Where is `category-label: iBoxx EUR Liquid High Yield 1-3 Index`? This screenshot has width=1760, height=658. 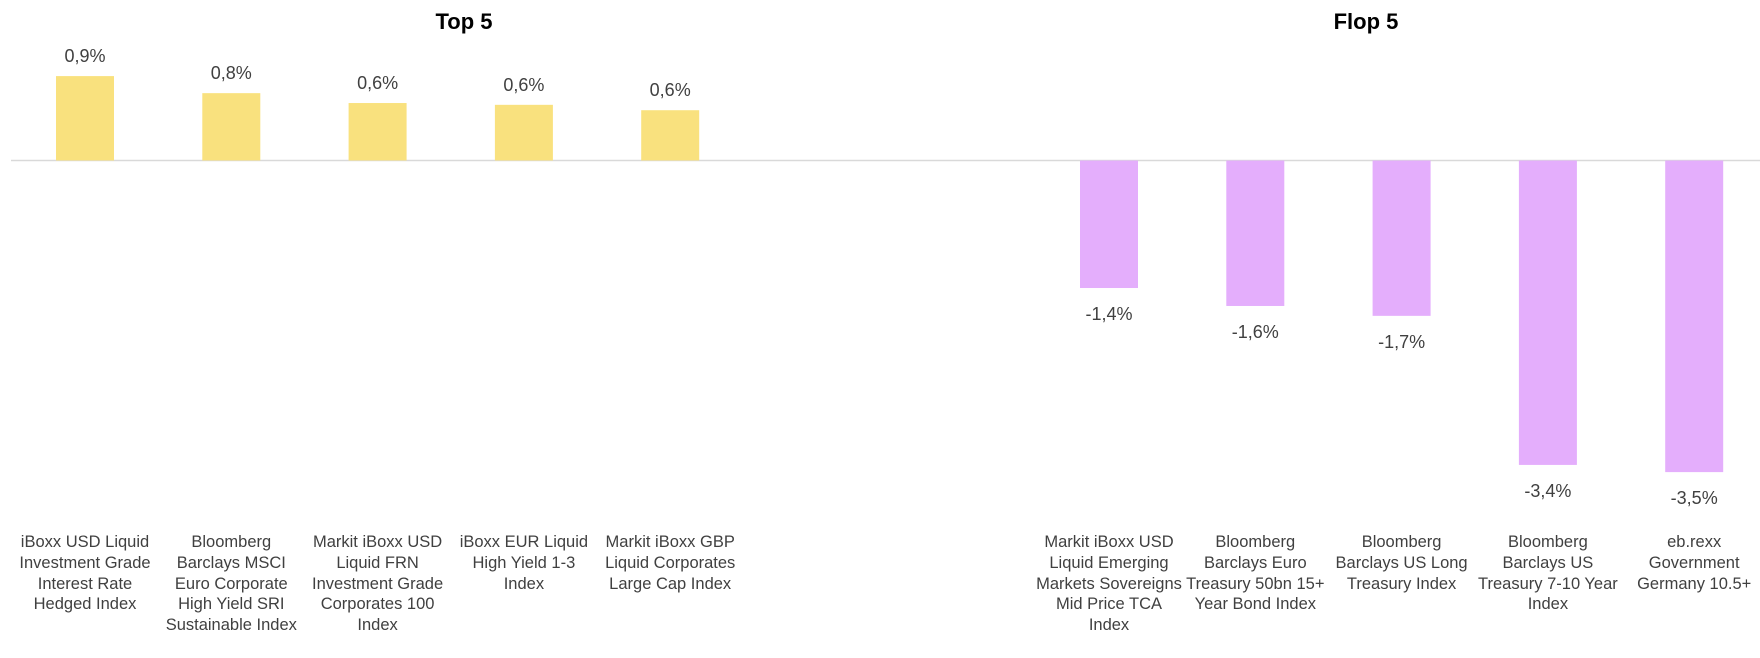 category-label: iBoxx EUR Liquid High Yield 1-3 Index is located at coordinates (524, 563).